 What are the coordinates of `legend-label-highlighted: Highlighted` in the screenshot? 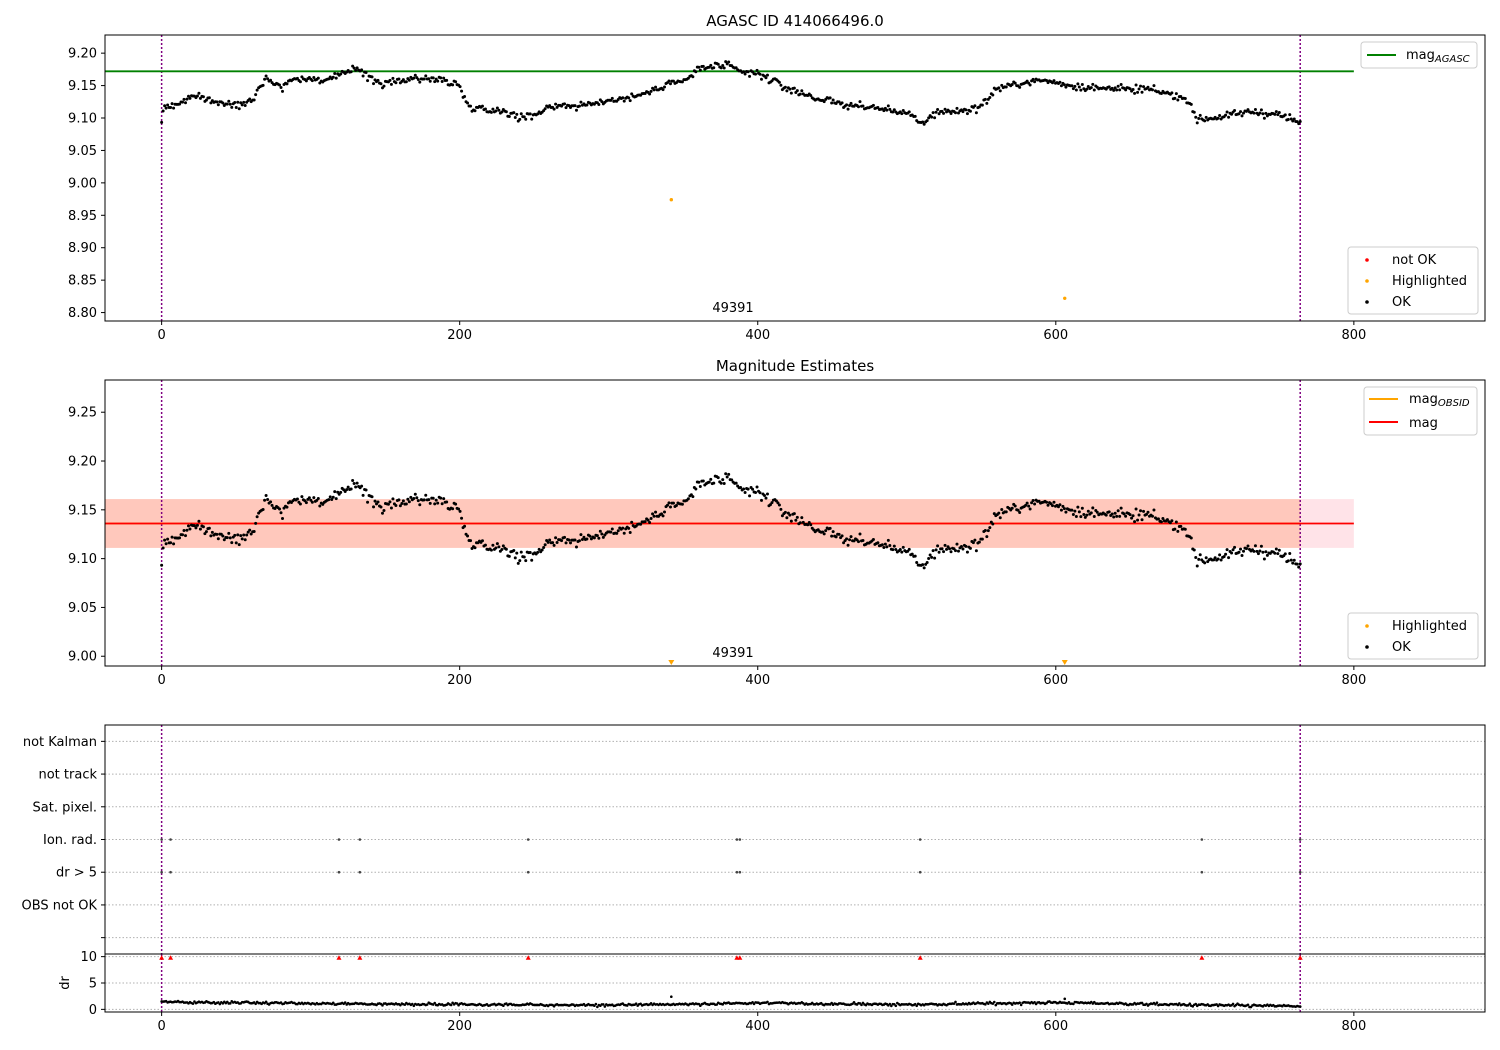 It's located at (1429, 281).